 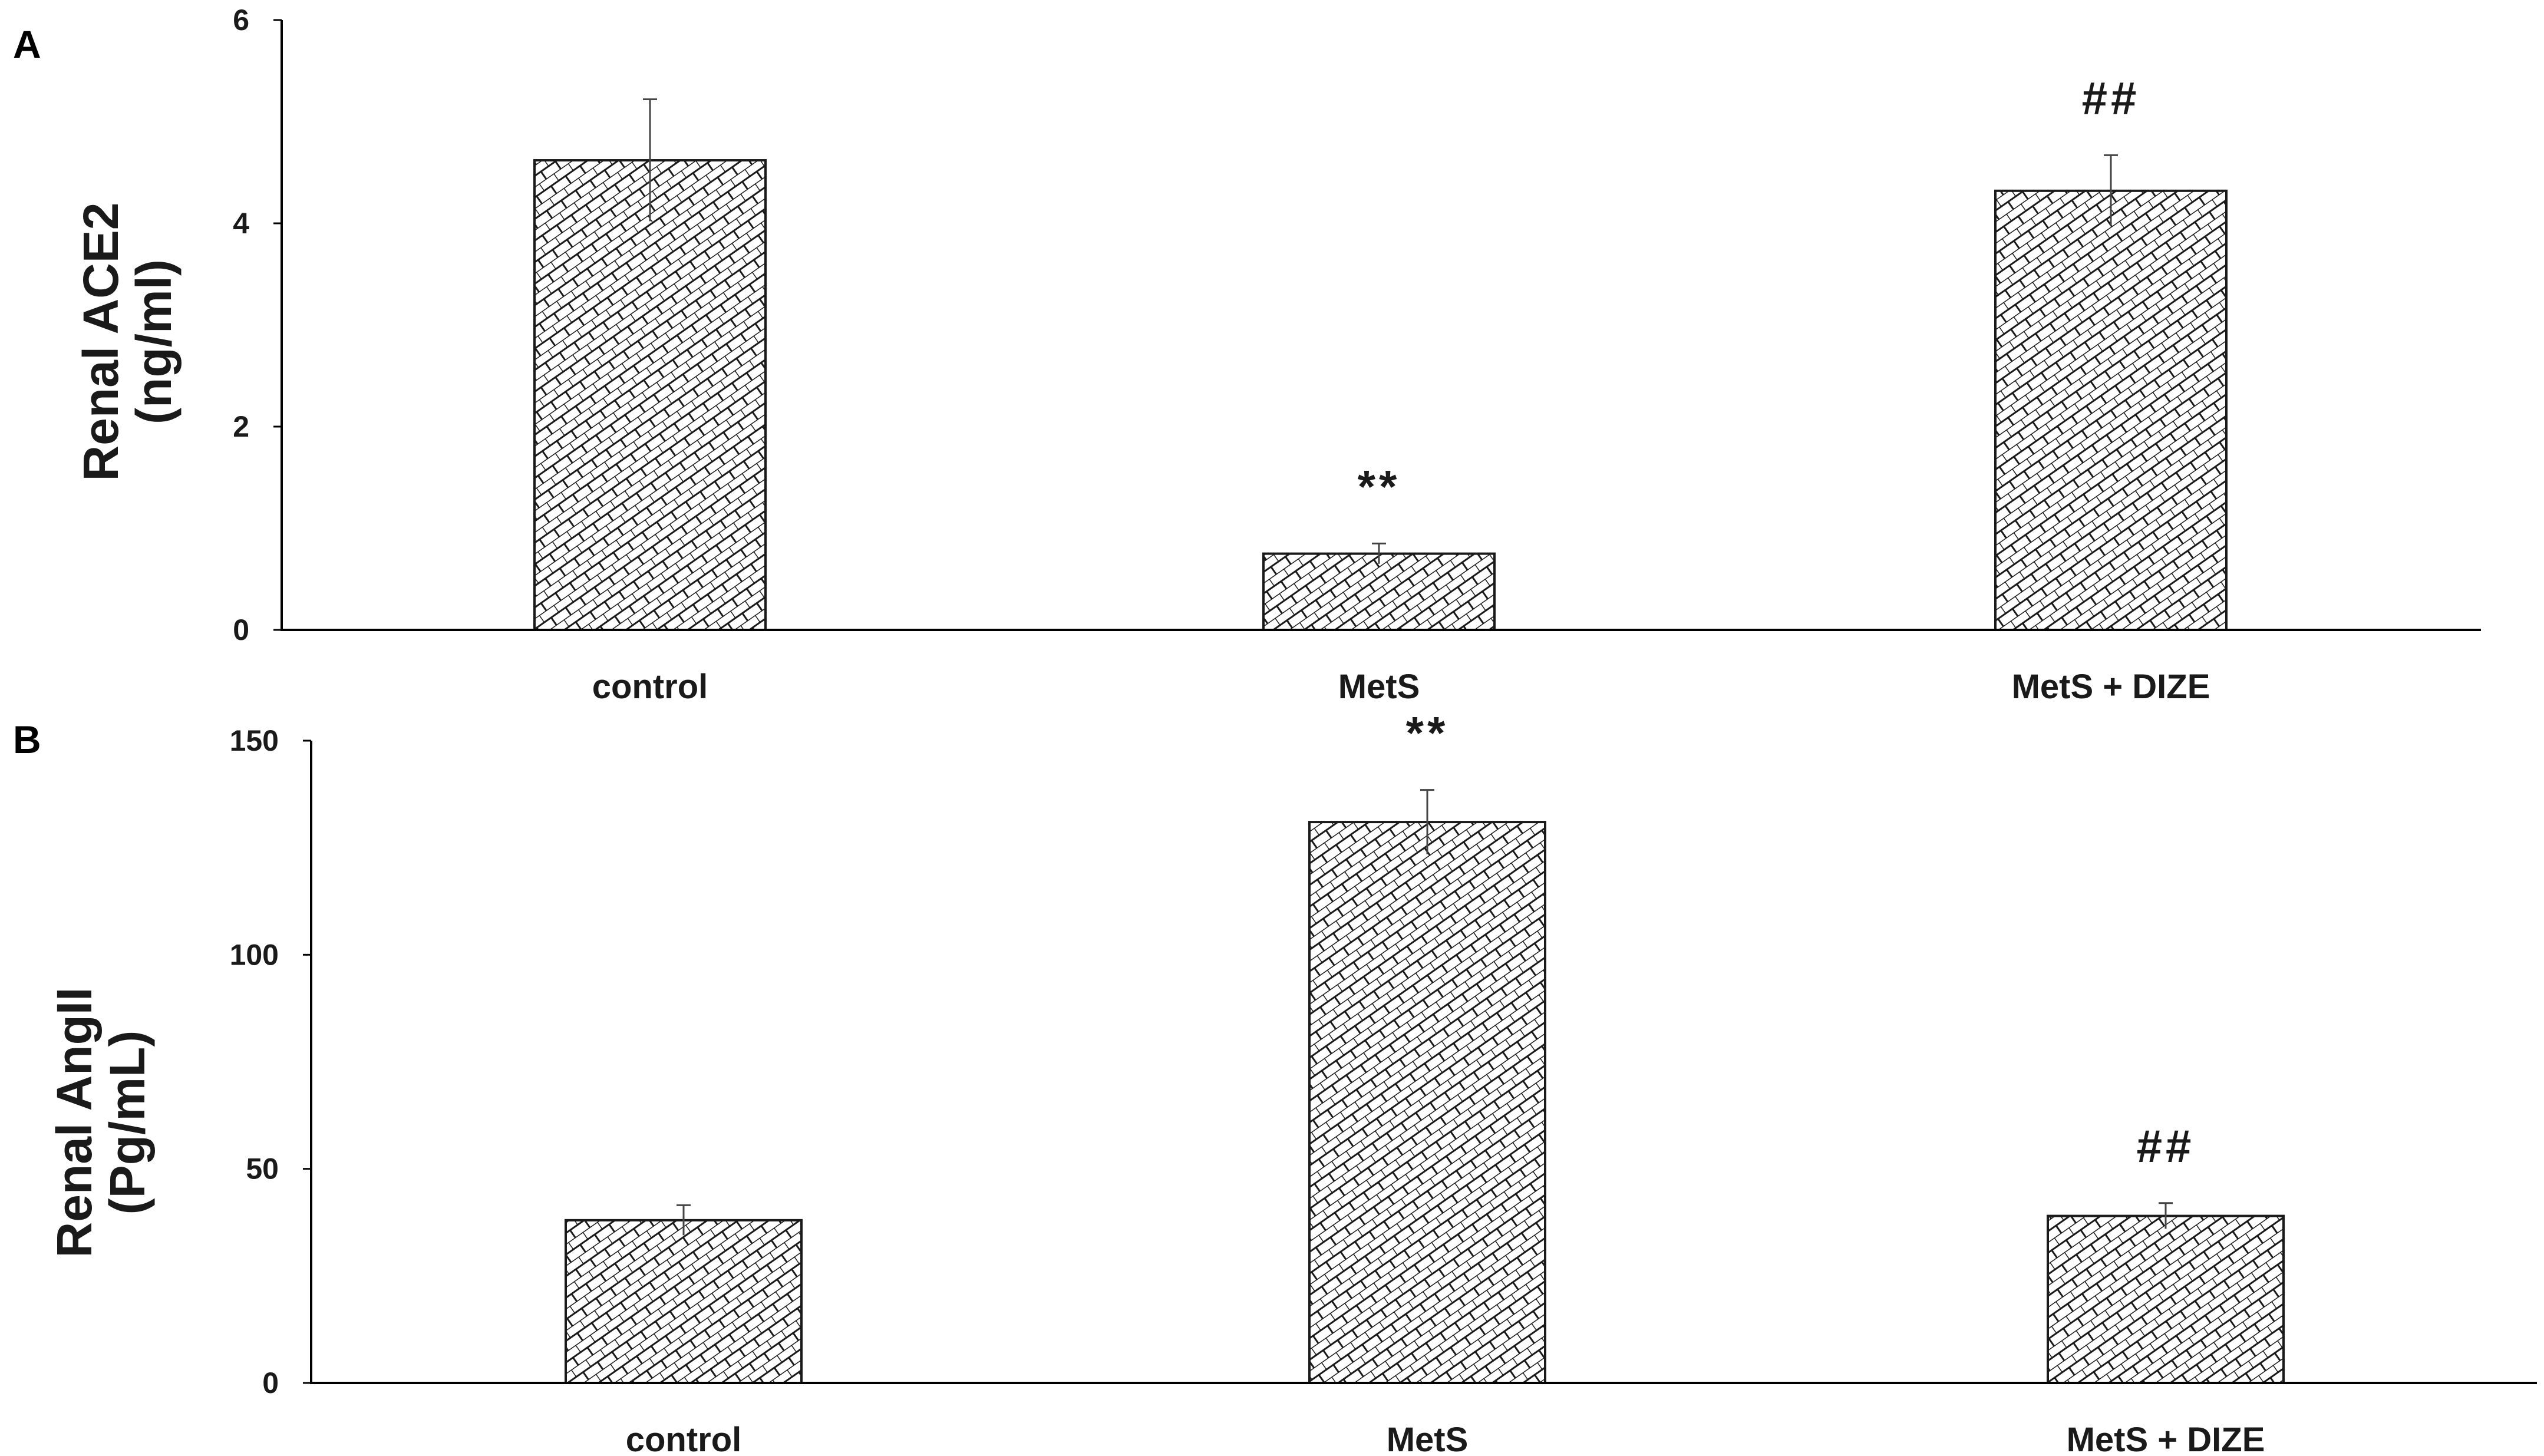 What do you see at coordinates (262, 1169) in the screenshot?
I see `y-tick-label: 50` at bounding box center [262, 1169].